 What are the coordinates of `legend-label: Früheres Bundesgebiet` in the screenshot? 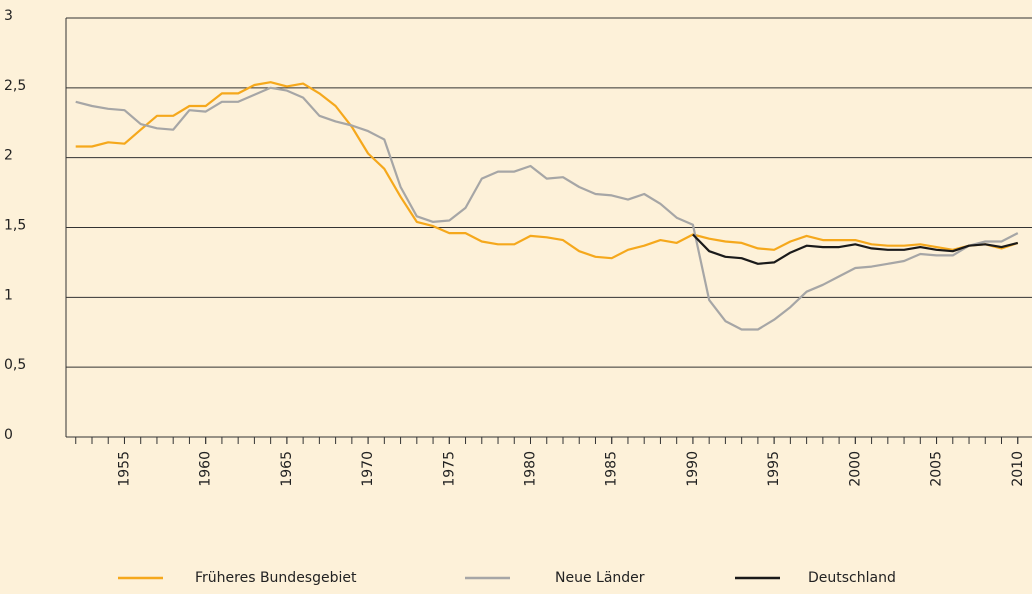 It's located at (276, 578).